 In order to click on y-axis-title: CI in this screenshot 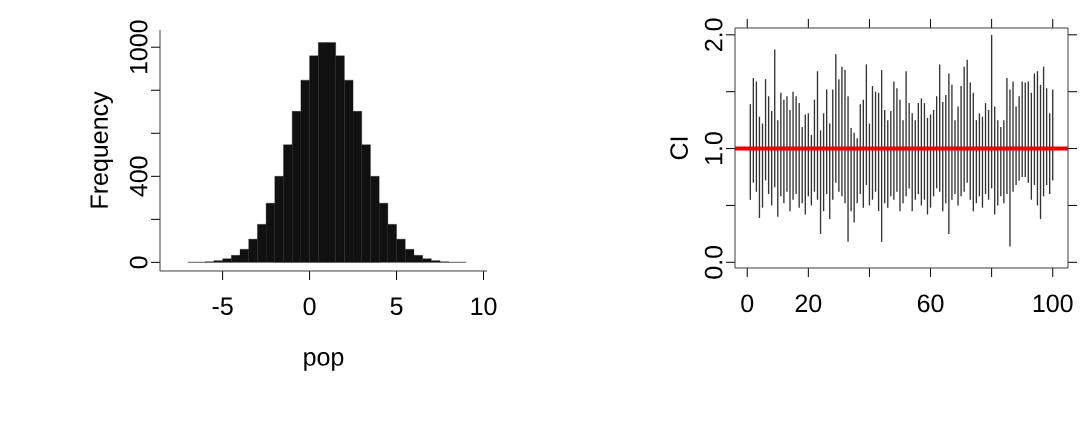, I will do `click(679, 148)`.